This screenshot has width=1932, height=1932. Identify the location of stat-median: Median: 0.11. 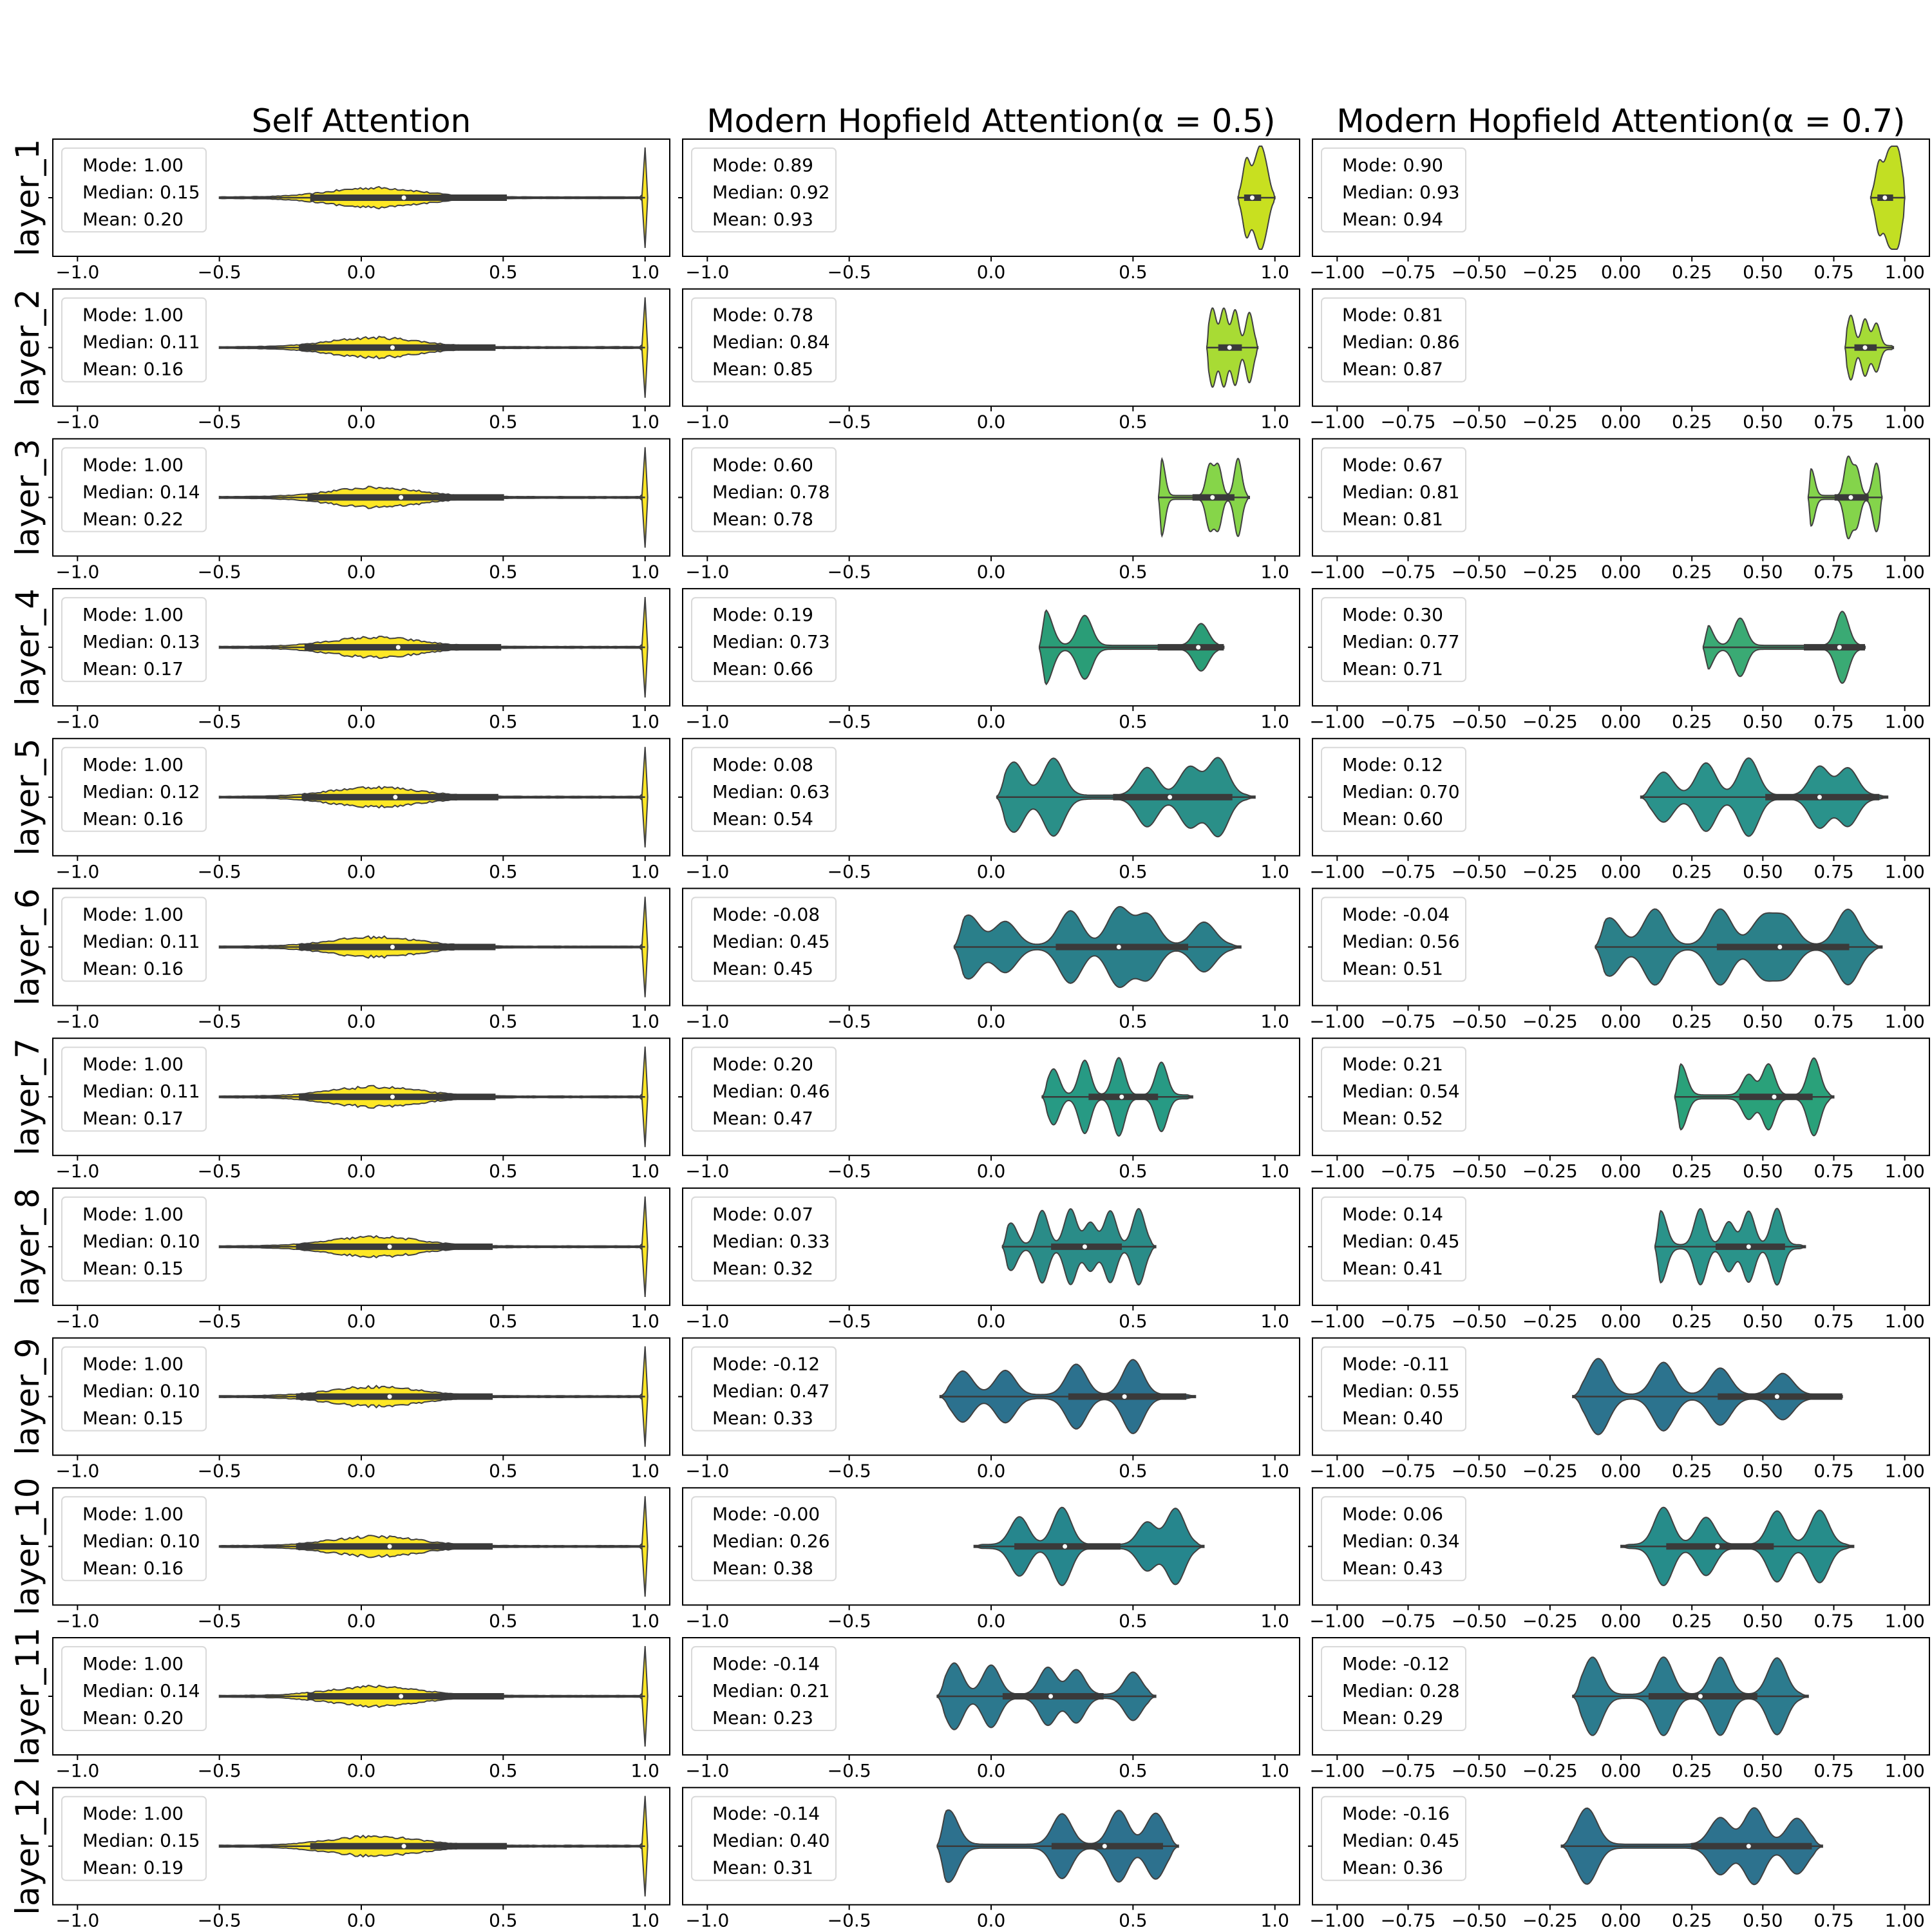
(141, 1092).